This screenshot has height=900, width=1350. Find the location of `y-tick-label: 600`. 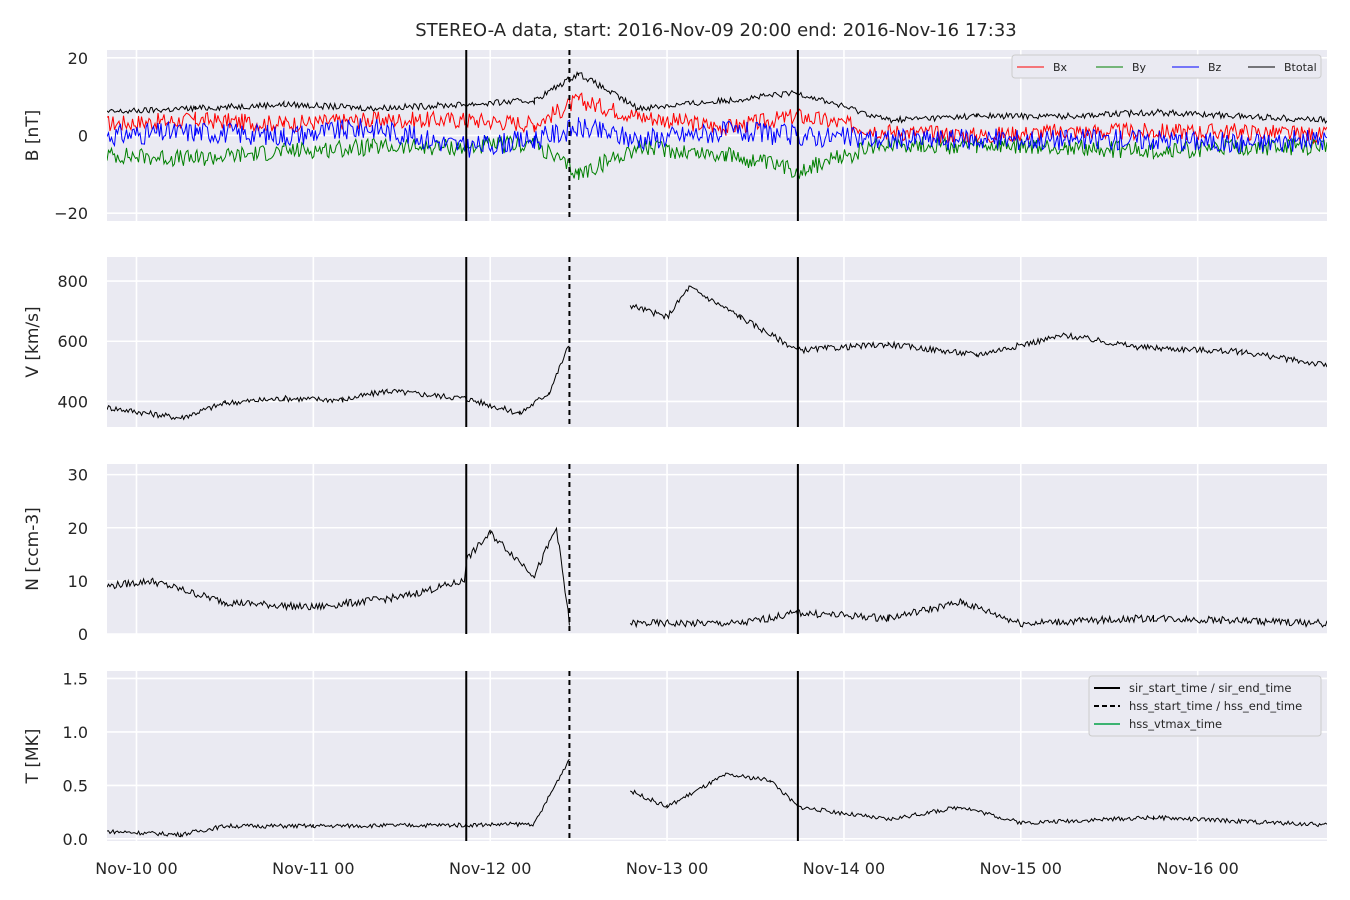

y-tick-label: 600 is located at coordinates (72, 341).